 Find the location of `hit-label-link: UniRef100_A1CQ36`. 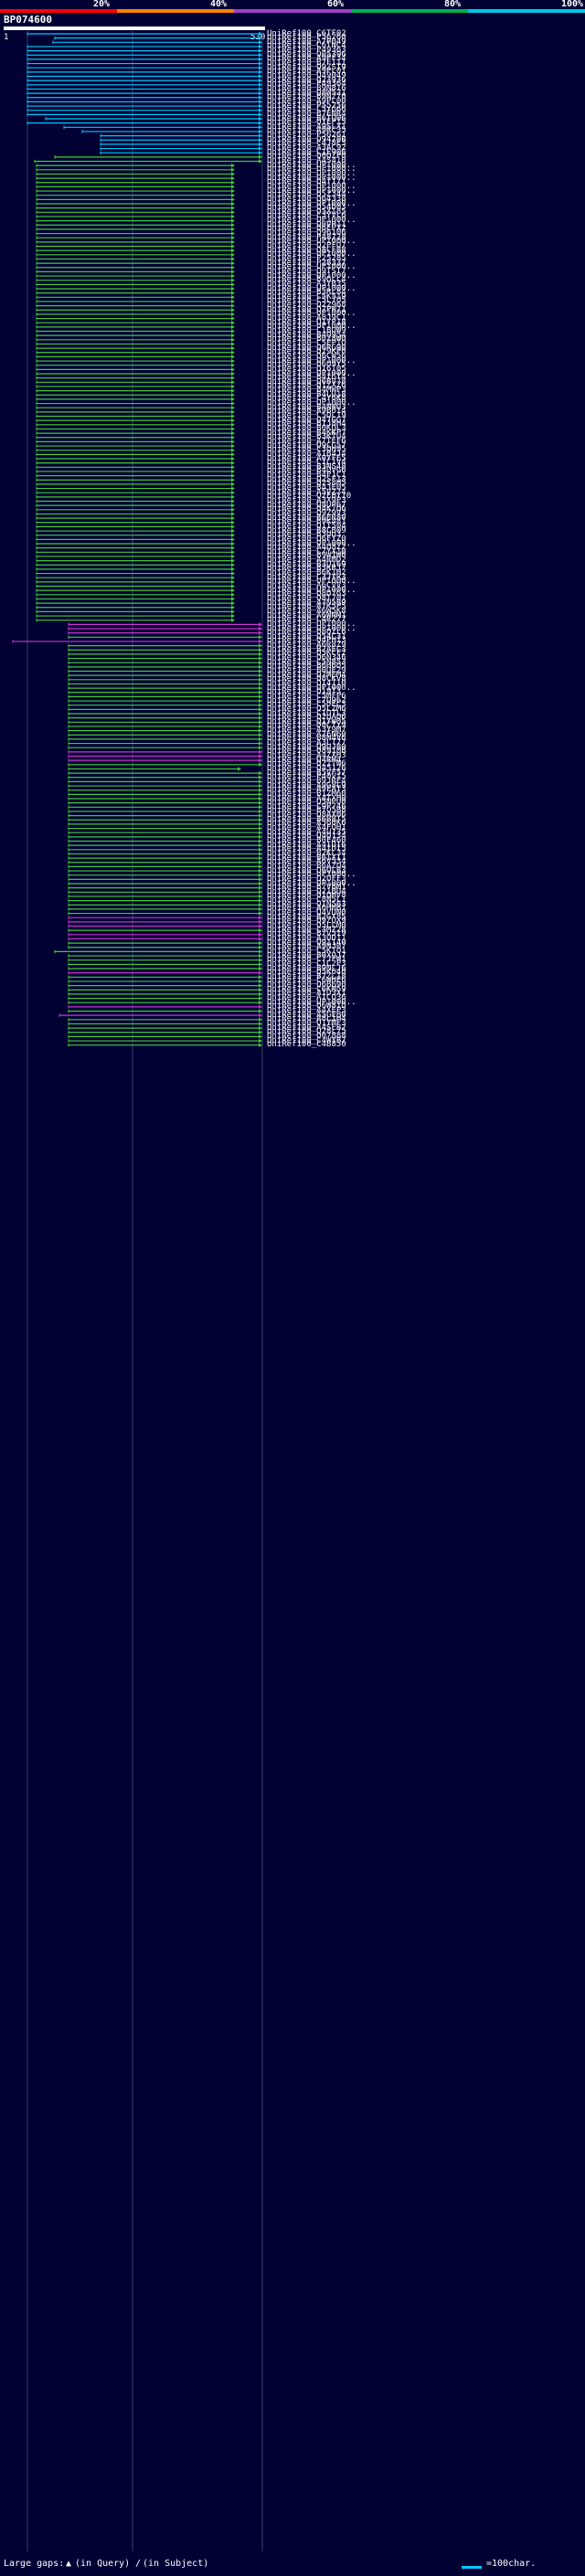

hit-label-link: UniRef100_A1CQ36 is located at coordinates (307, 998).